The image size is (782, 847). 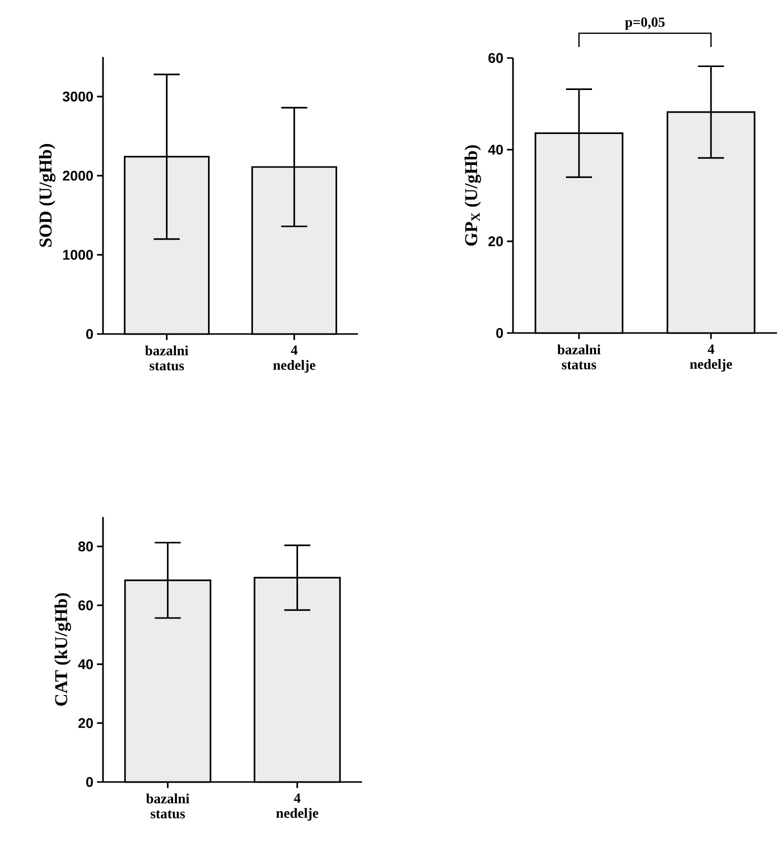 What do you see at coordinates (85, 546) in the screenshot?
I see `y-tick-label: 80` at bounding box center [85, 546].